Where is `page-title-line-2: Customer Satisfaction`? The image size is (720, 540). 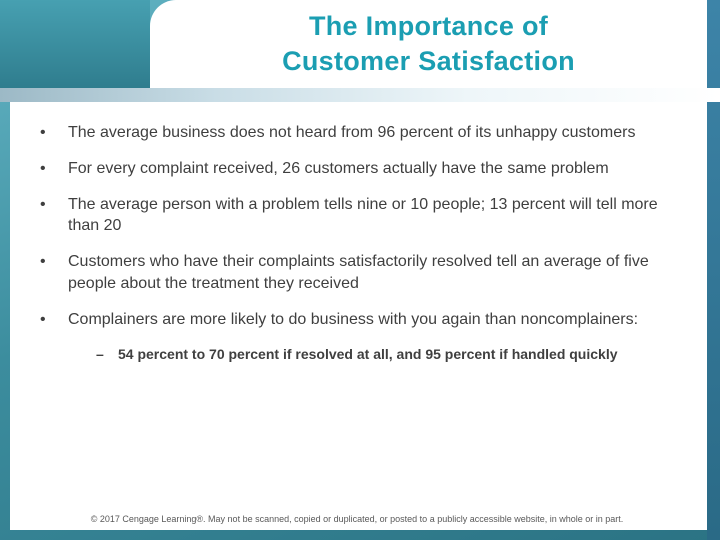 page-title-line-2: Customer Satisfaction is located at coordinates (428, 61).